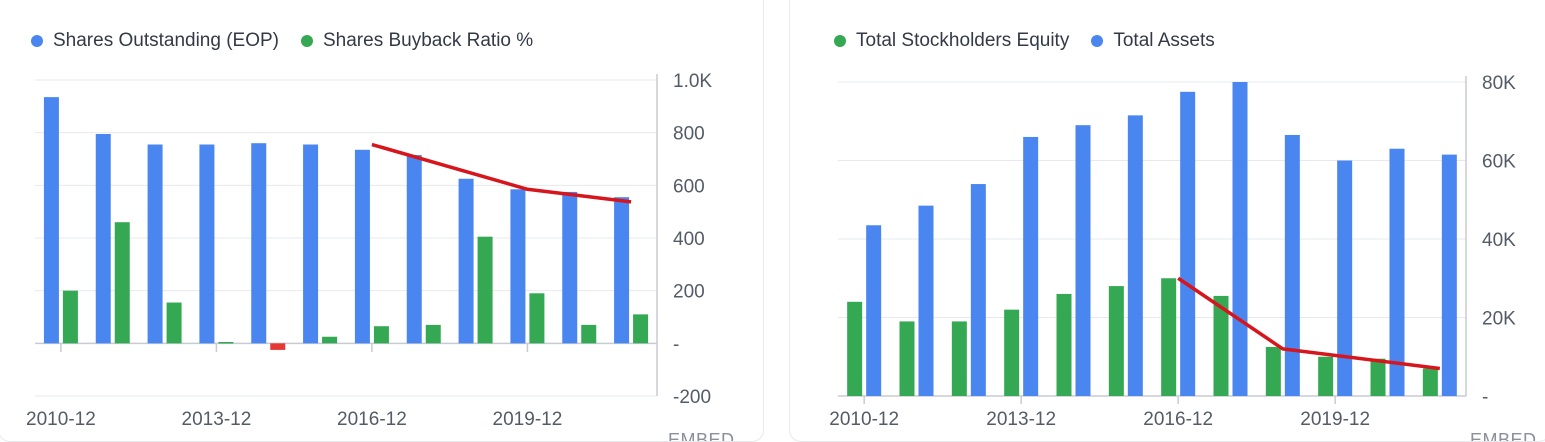 This screenshot has height=442, width=1545. I want to click on chart-legend: Total Stockholders Equity Total Assets, so click(1035, 41).